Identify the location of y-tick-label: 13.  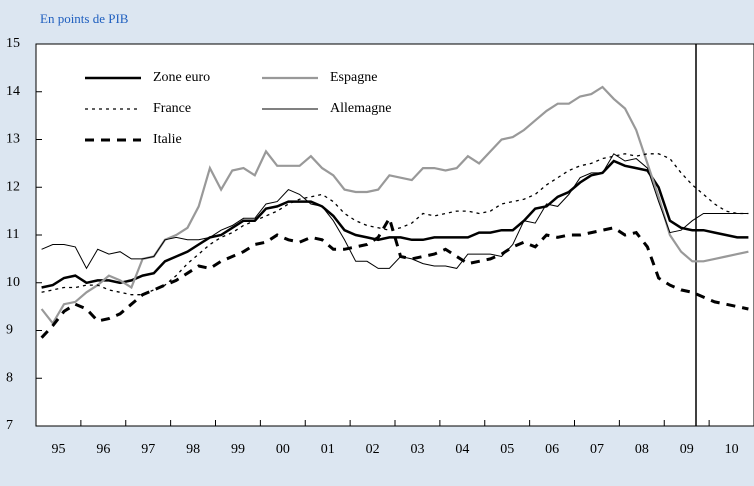
(13, 139).